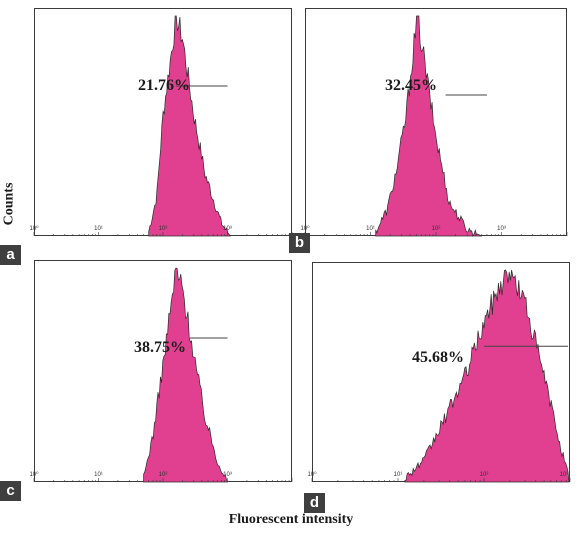  Describe the element at coordinates (487, 376) in the screenshot. I see `panel-d-histogram` at that location.